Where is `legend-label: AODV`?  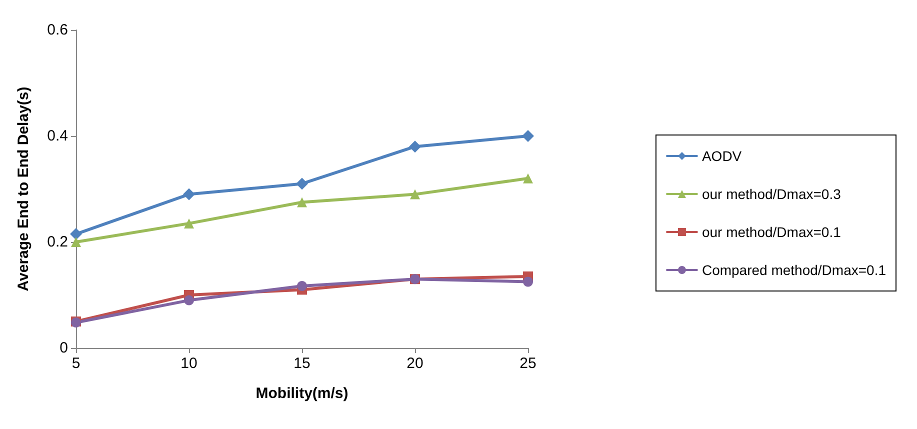
legend-label: AODV is located at coordinates (722, 156).